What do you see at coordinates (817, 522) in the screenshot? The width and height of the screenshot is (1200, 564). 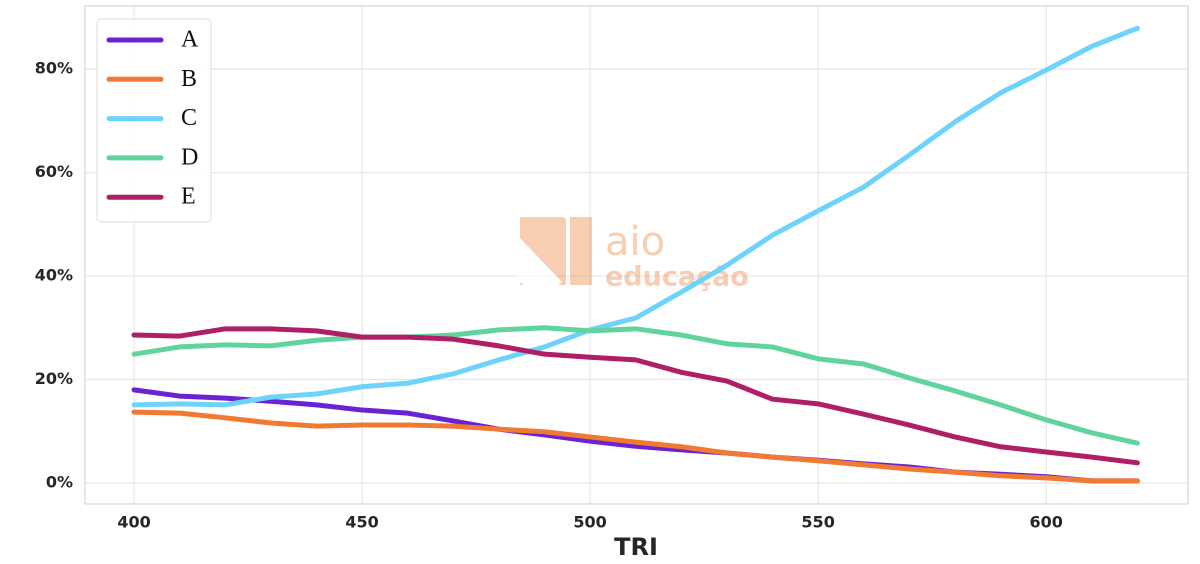 I see `x-tick-label: 550` at bounding box center [817, 522].